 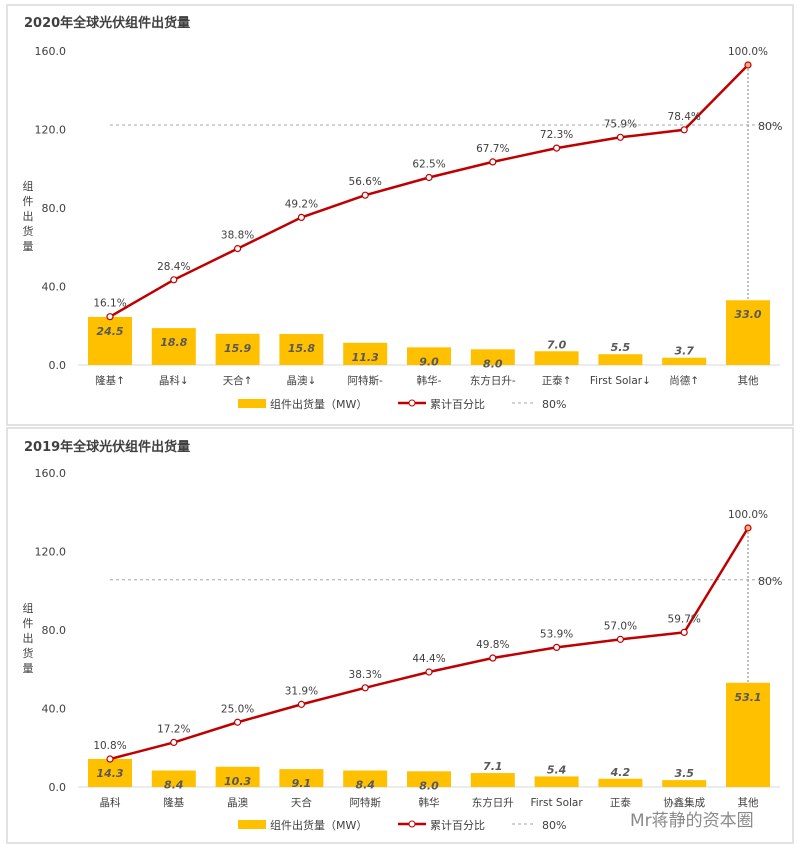 What do you see at coordinates (492, 645) in the screenshot?
I see `line-value-label: 49.8%` at bounding box center [492, 645].